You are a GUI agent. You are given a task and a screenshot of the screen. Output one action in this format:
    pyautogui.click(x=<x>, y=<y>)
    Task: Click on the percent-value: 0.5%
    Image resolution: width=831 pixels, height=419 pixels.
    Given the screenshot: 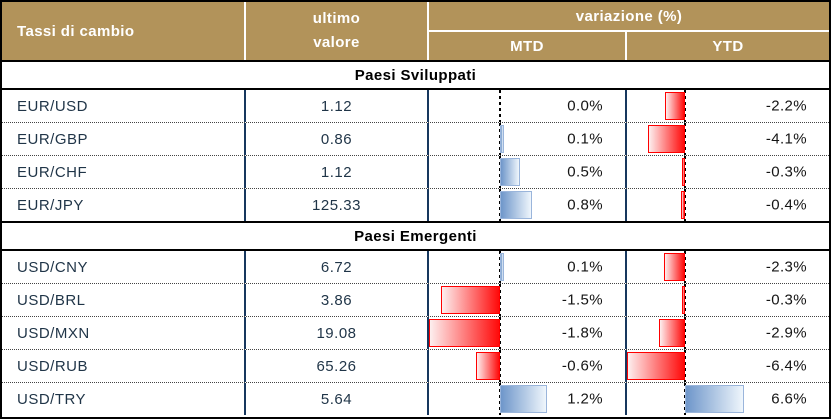 What is the action you would take?
    pyautogui.click(x=585, y=172)
    